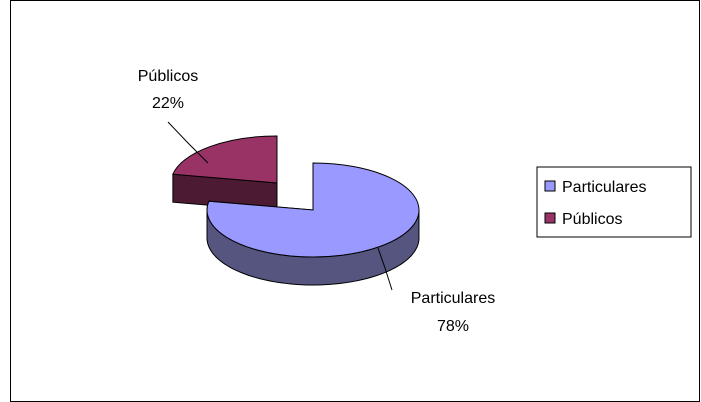  What do you see at coordinates (550, 218) in the screenshot?
I see `legend-swatch-publicos` at bounding box center [550, 218].